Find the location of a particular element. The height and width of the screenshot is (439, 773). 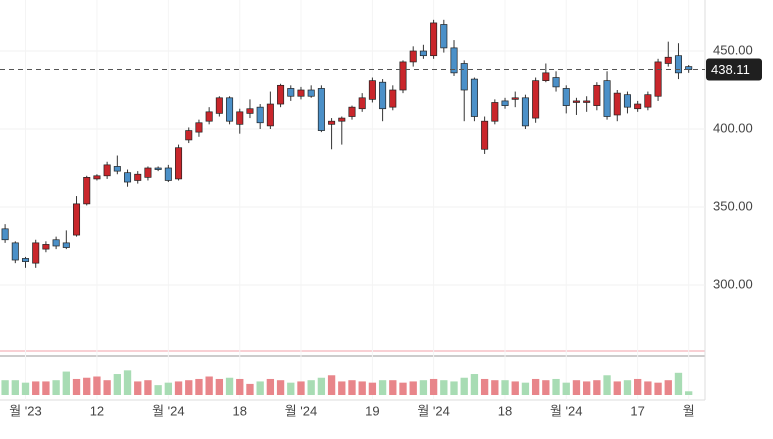

x-tick-label: 12 is located at coordinates (97, 410).